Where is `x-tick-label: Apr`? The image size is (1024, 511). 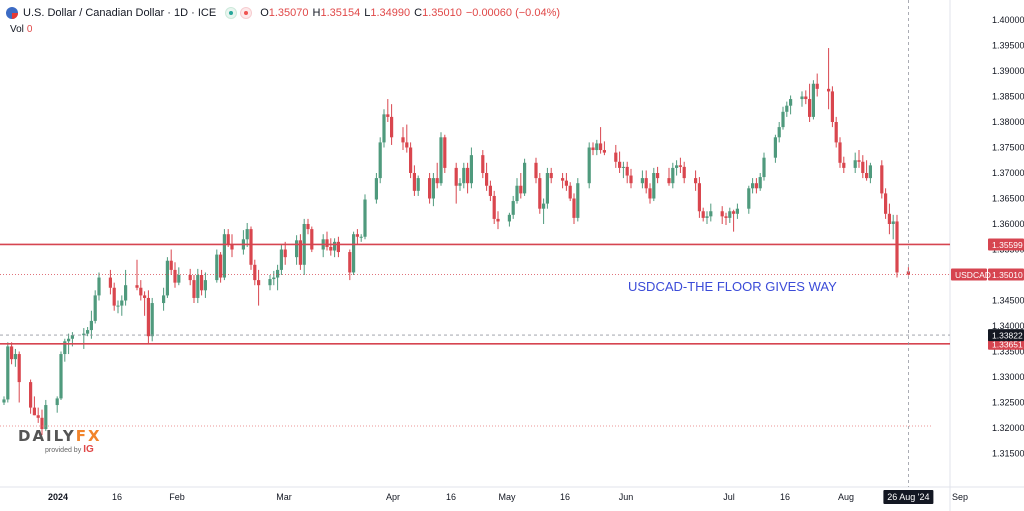
x-tick-label: Apr is located at coordinates (393, 497).